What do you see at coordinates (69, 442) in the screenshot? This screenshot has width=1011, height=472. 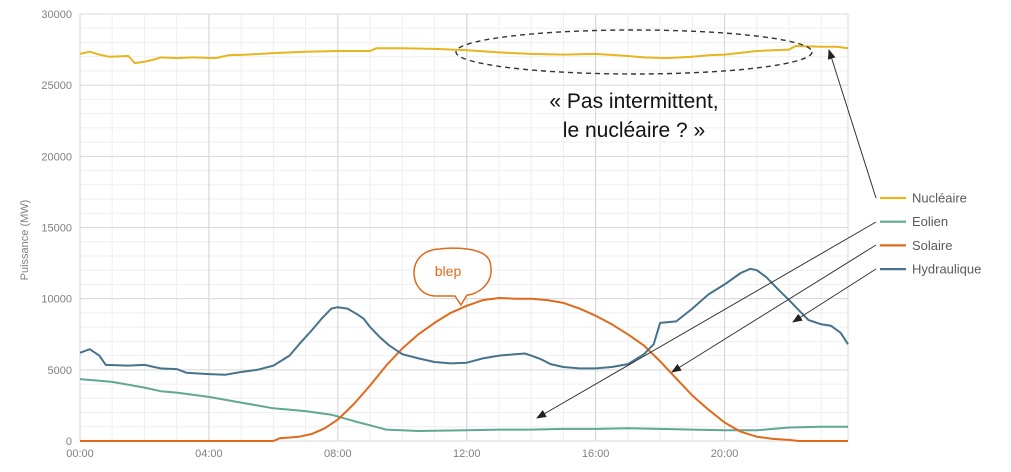 I see `y-tick-label: 0` at bounding box center [69, 442].